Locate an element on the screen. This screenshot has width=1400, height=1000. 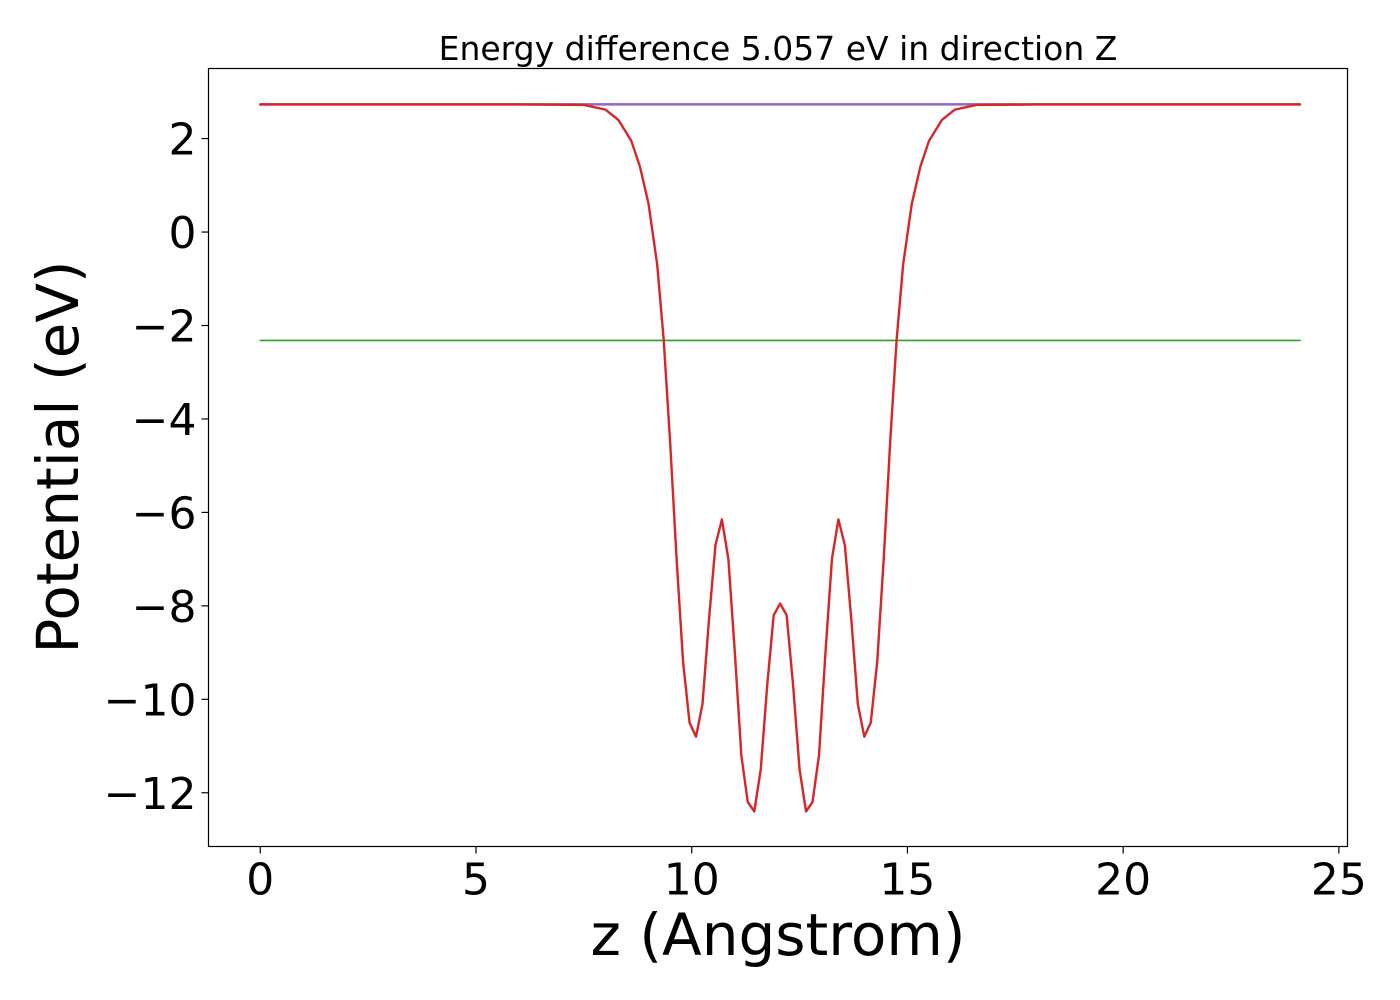
y-tick-label: 2 is located at coordinates (183, 140).